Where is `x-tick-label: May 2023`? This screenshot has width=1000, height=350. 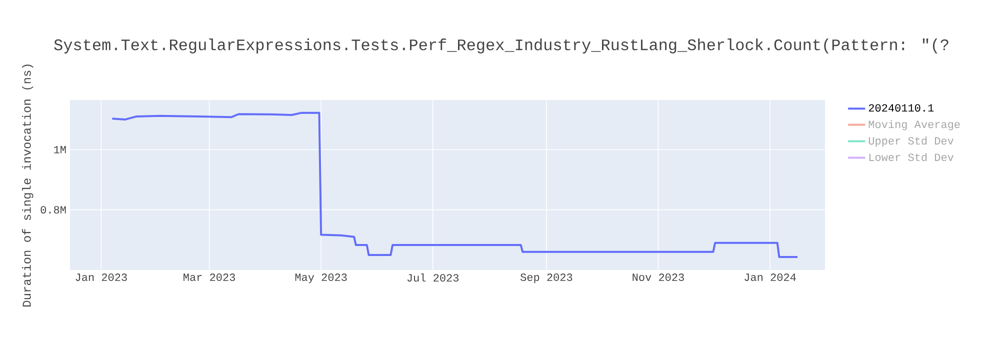 x-tick-label: May 2023 is located at coordinates (321, 279).